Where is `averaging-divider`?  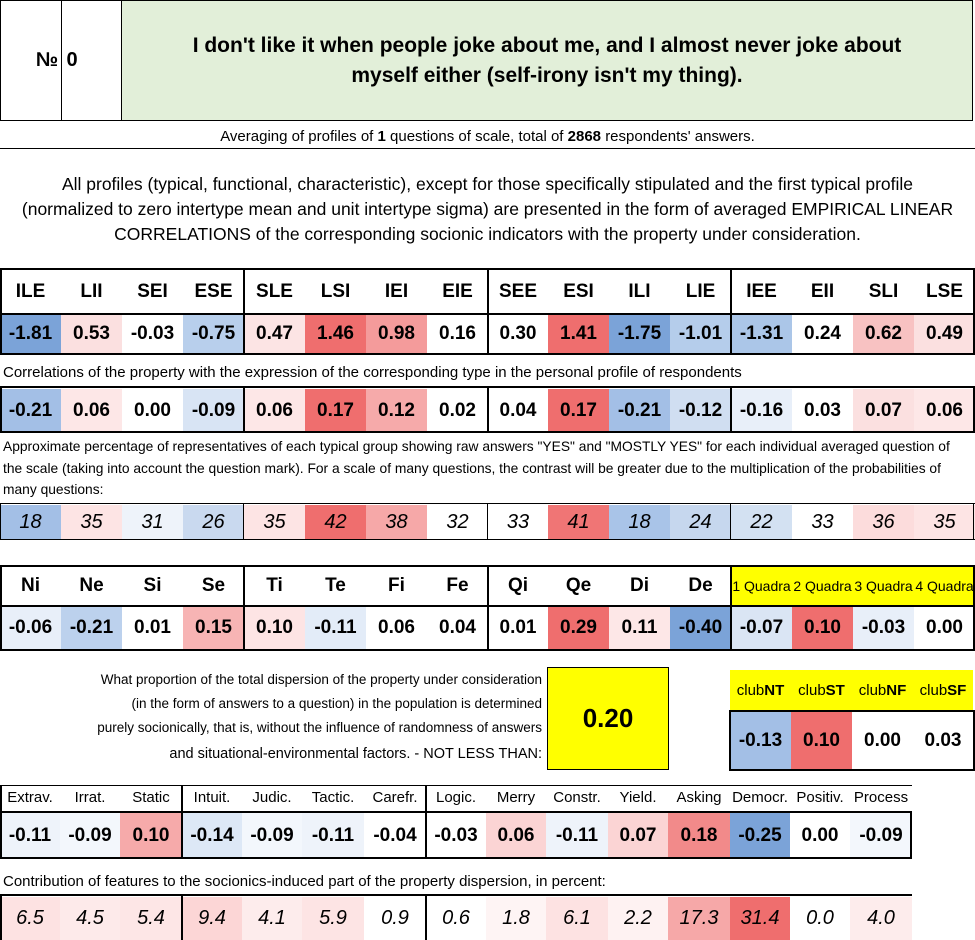 averaging-divider is located at coordinates (487, 148).